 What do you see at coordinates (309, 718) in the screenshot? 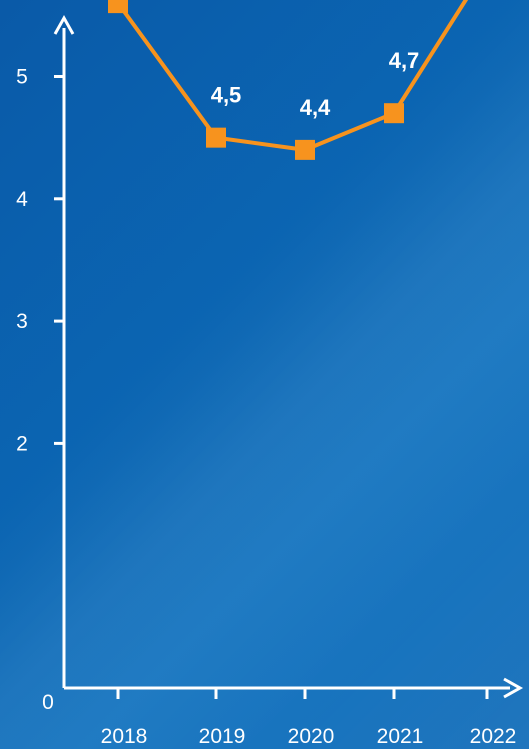
I see `x-axis-ticks: 2018 2019 2020 2021 2022` at bounding box center [309, 718].